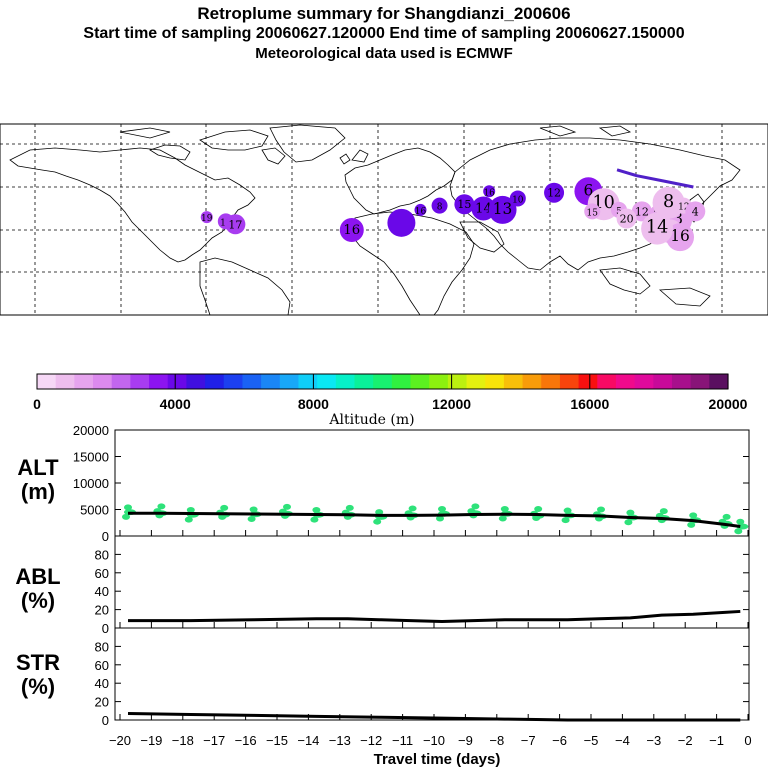  Describe the element at coordinates (37, 576) in the screenshot. I see `abl-panel-label: ABL` at that location.